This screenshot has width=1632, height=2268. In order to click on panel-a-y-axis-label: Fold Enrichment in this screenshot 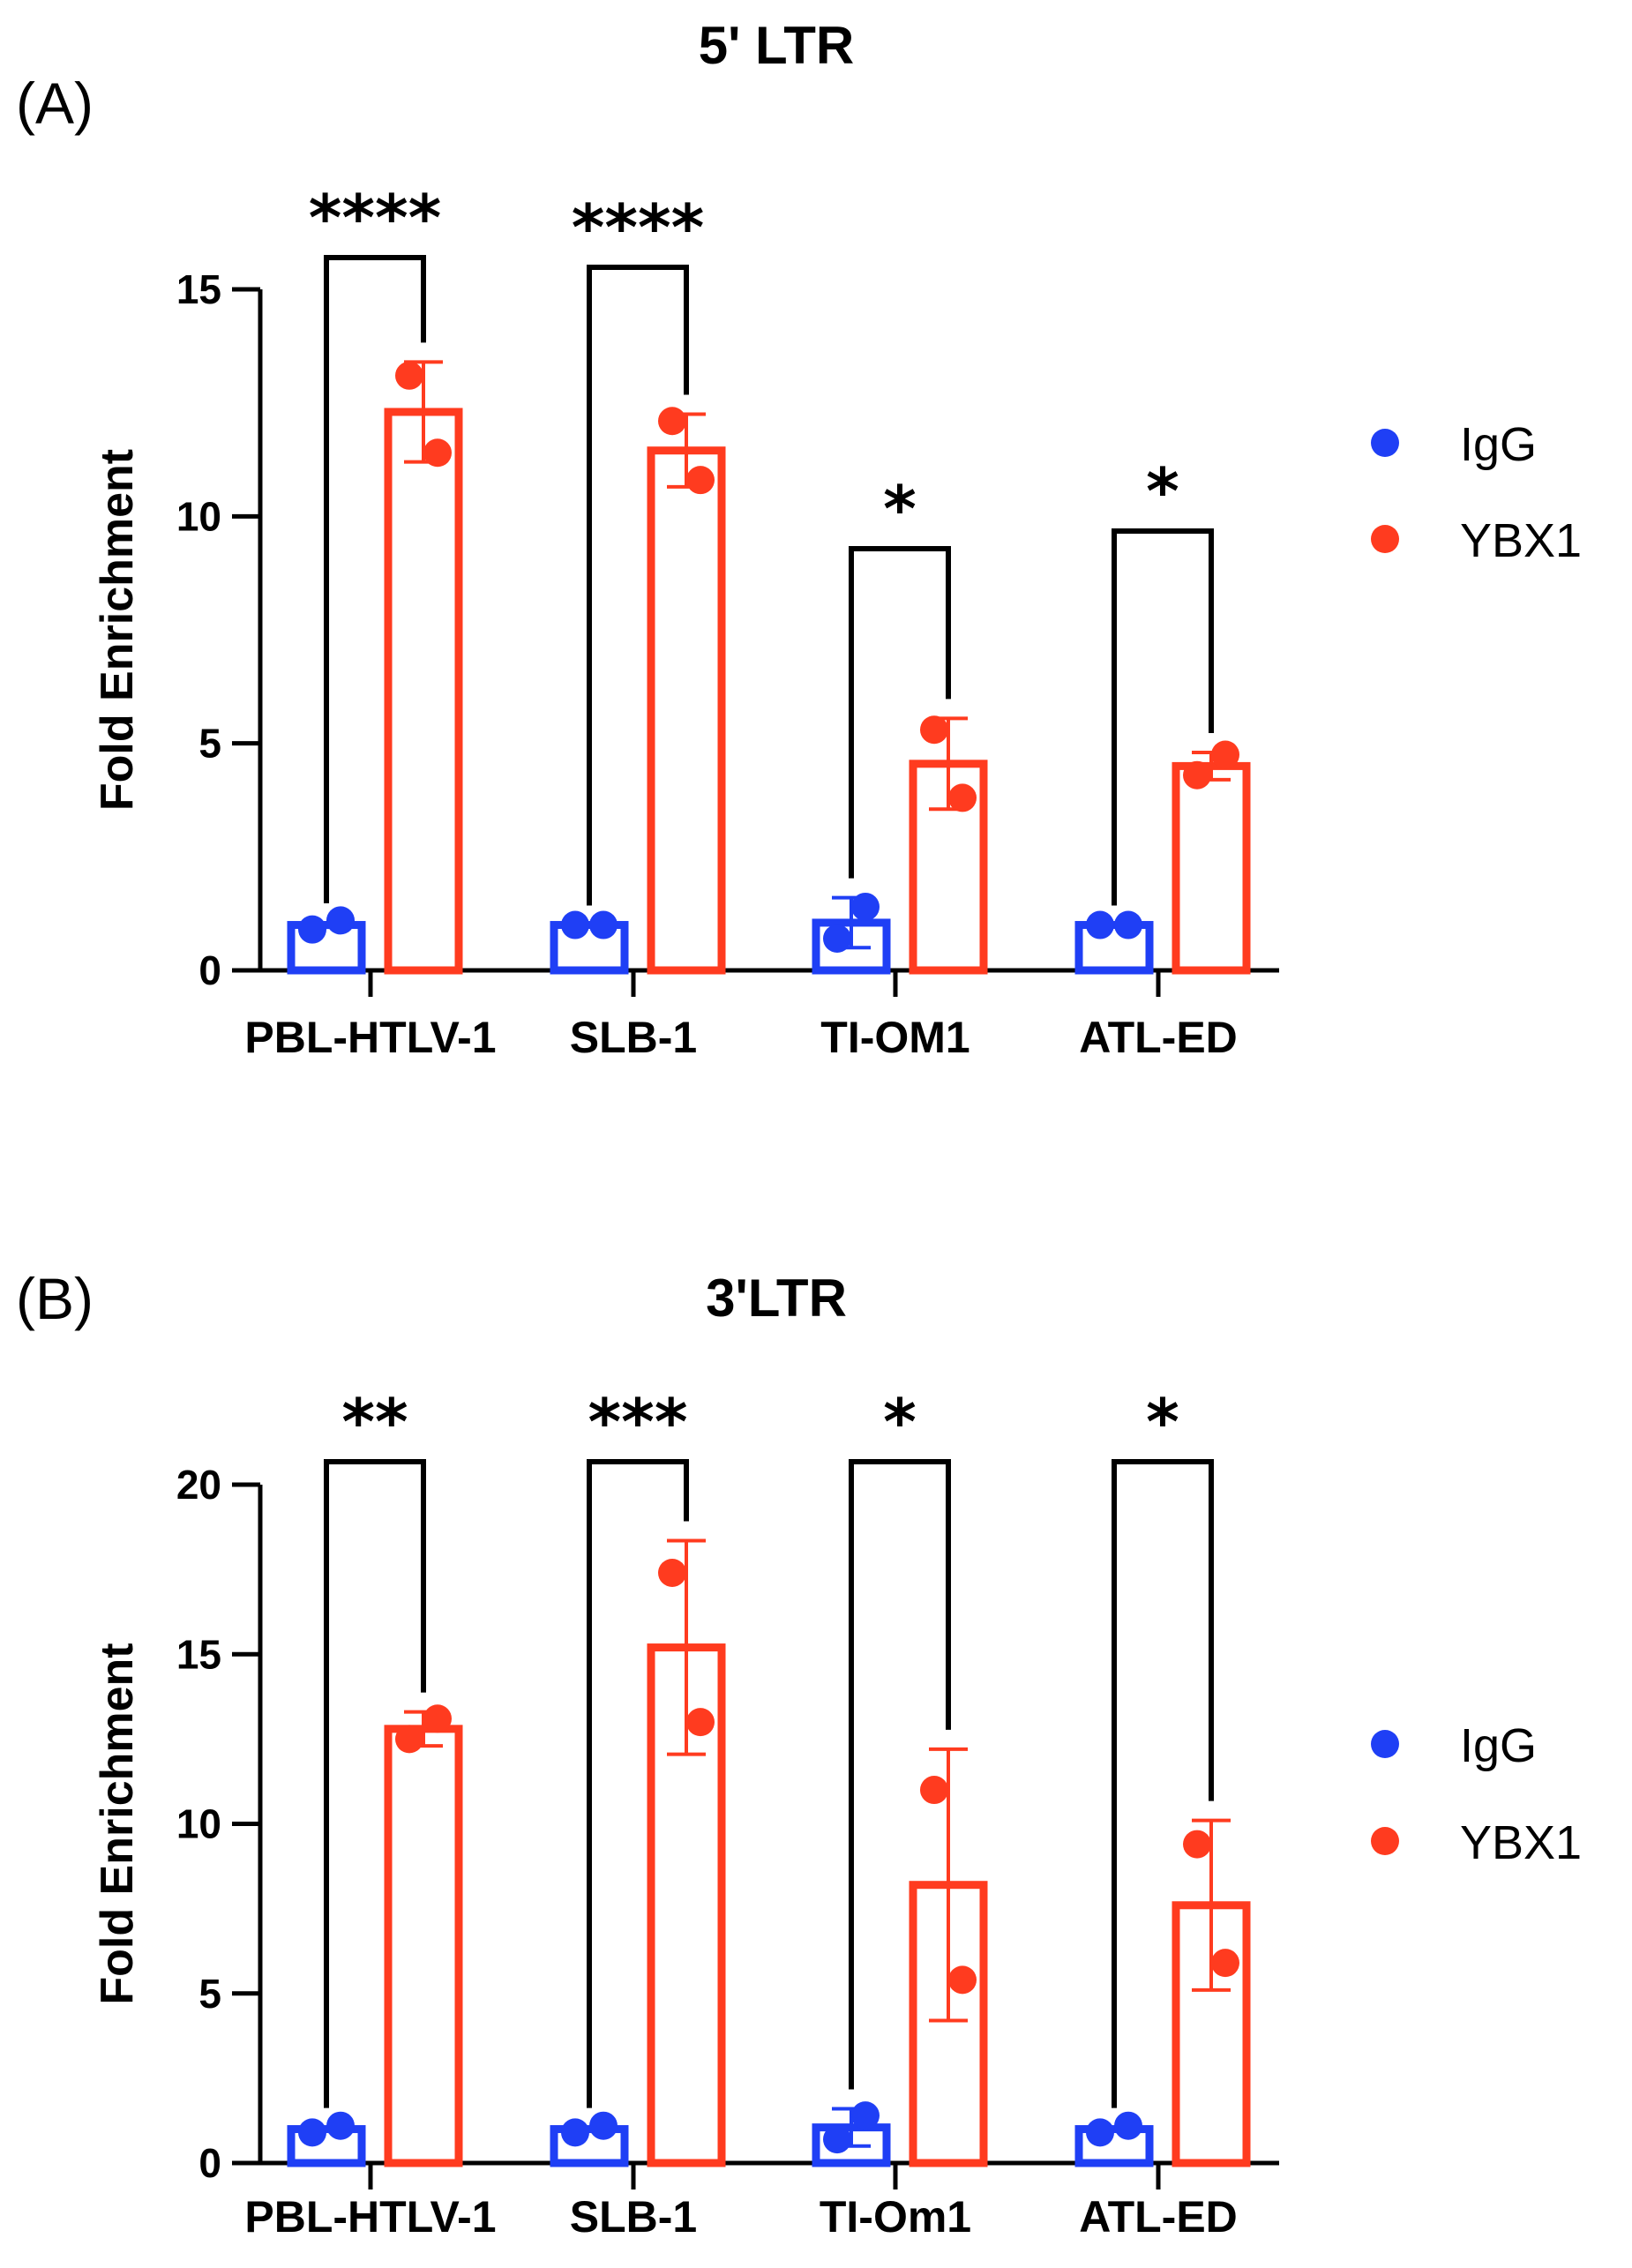, I will do `click(117, 630)`.